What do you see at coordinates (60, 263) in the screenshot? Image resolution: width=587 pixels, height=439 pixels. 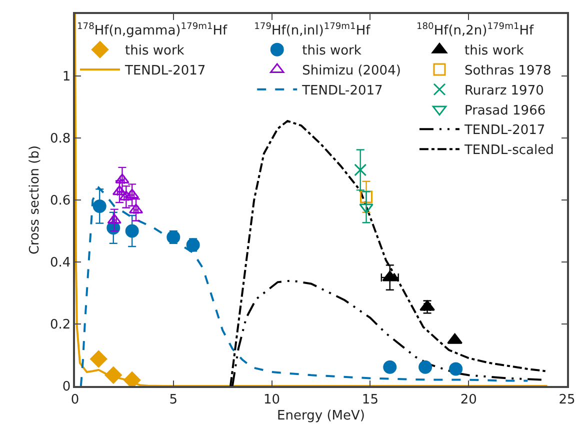 I see `y-tick-label: 0.4` at bounding box center [60, 263].